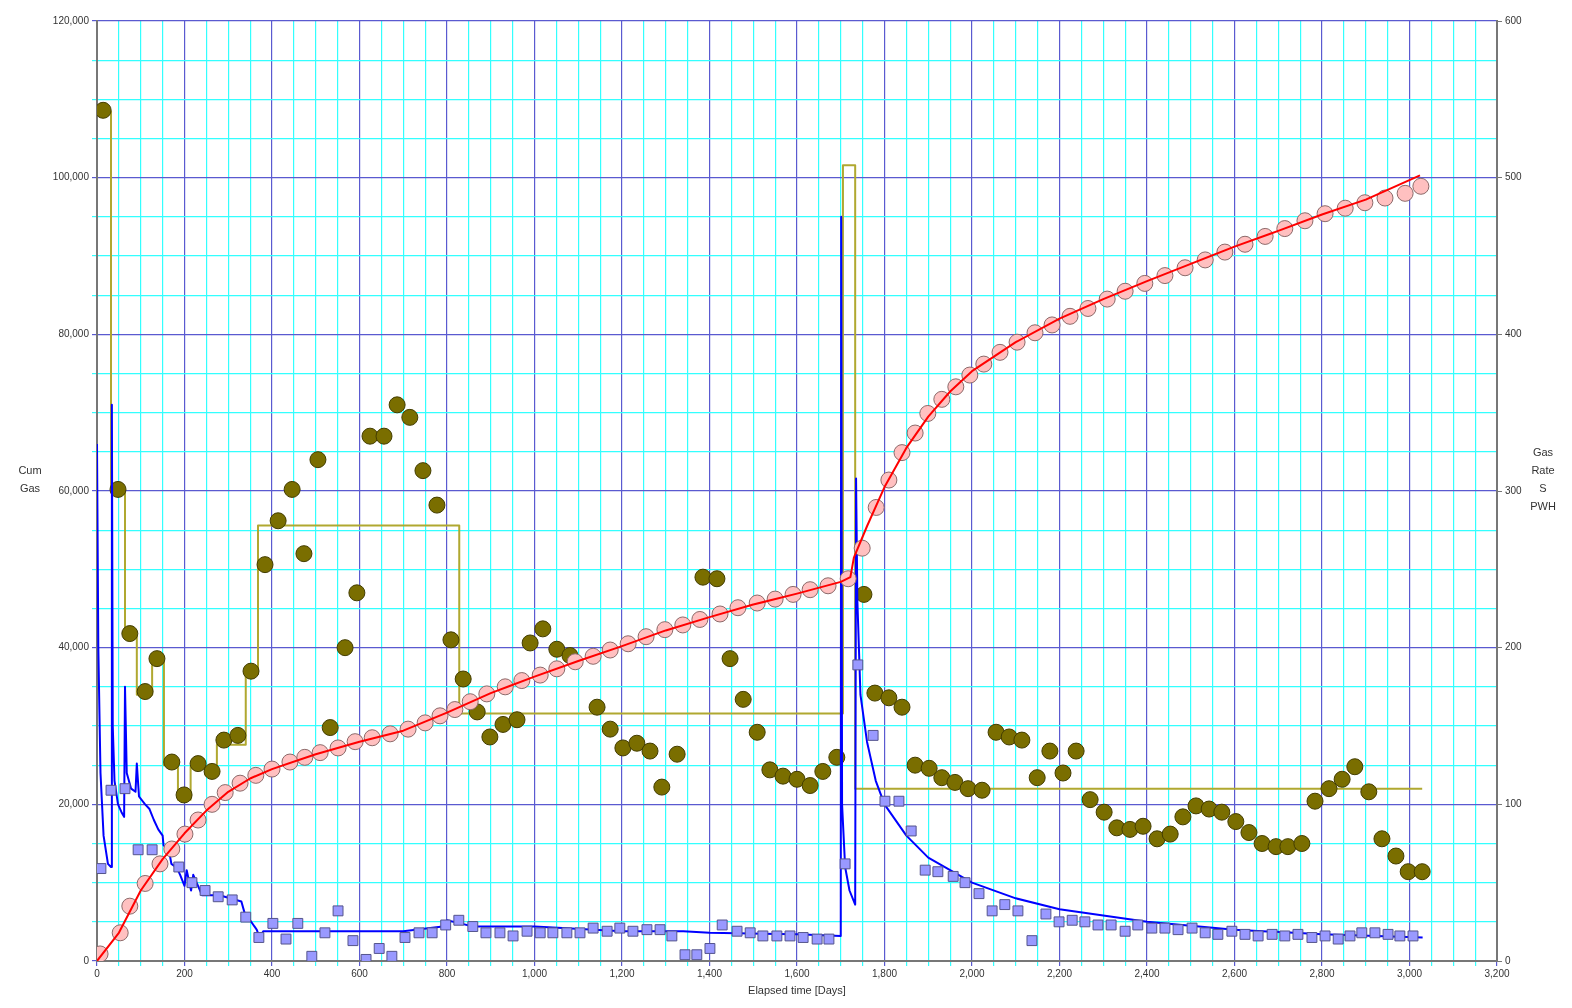 The width and height of the screenshot is (1572, 1008). I want to click on x-tick-label: 2,400, so click(1147, 973).